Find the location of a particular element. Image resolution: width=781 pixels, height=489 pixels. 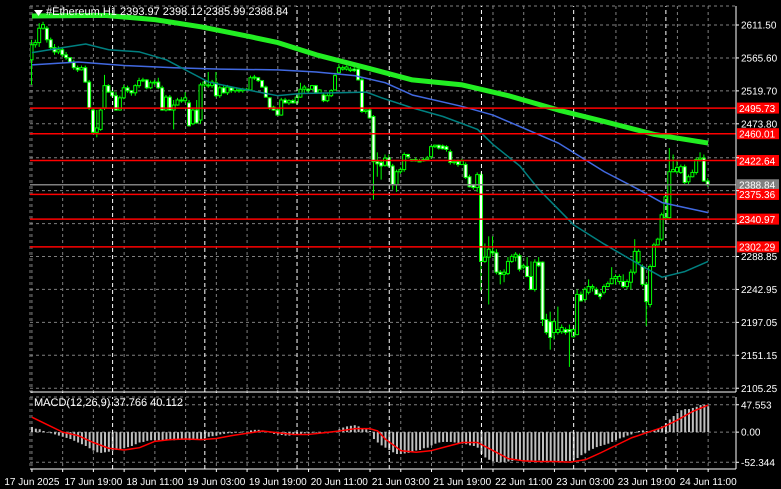

y-tick-label: 2519.70 is located at coordinates (759, 92).